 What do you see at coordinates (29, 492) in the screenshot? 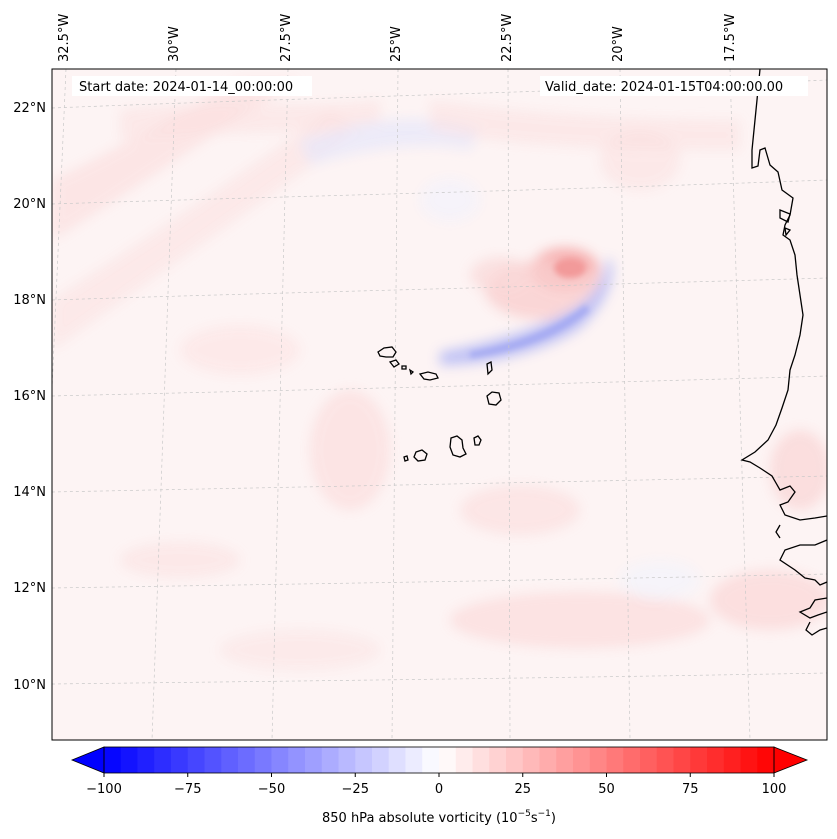
I see `lat-label: 14°N` at bounding box center [29, 492].